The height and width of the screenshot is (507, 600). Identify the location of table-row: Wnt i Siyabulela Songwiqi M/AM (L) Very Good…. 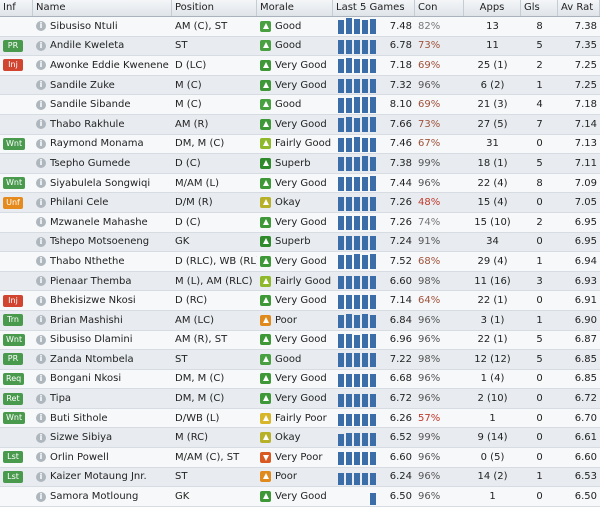
(300, 183).